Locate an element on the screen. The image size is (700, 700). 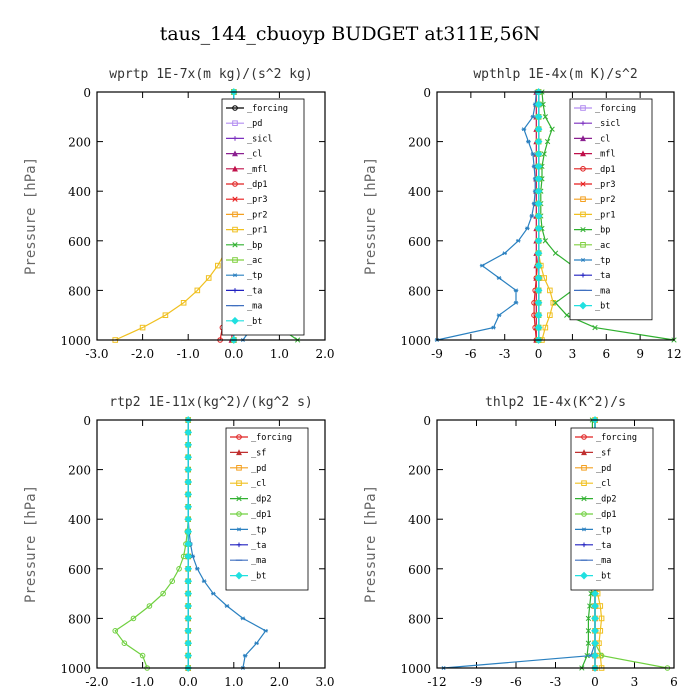
legend-label: _ma is located at coordinates (258, 561).